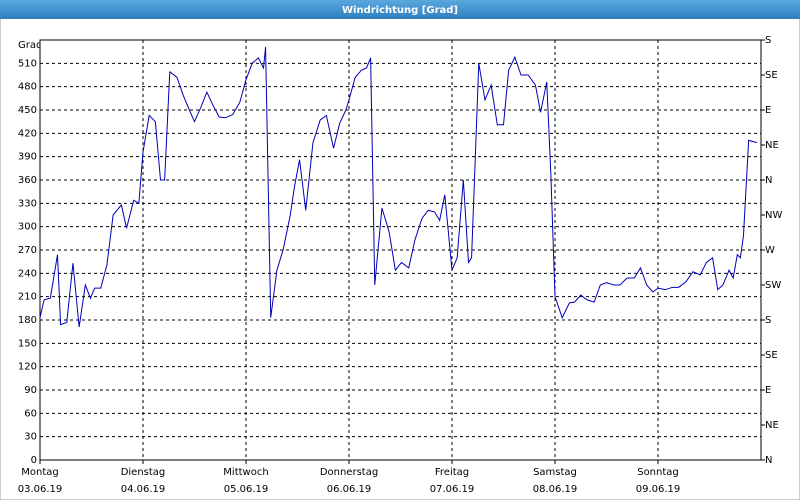  Describe the element at coordinates (30, 413) in the screenshot. I see `y-tick-label: 60` at that location.